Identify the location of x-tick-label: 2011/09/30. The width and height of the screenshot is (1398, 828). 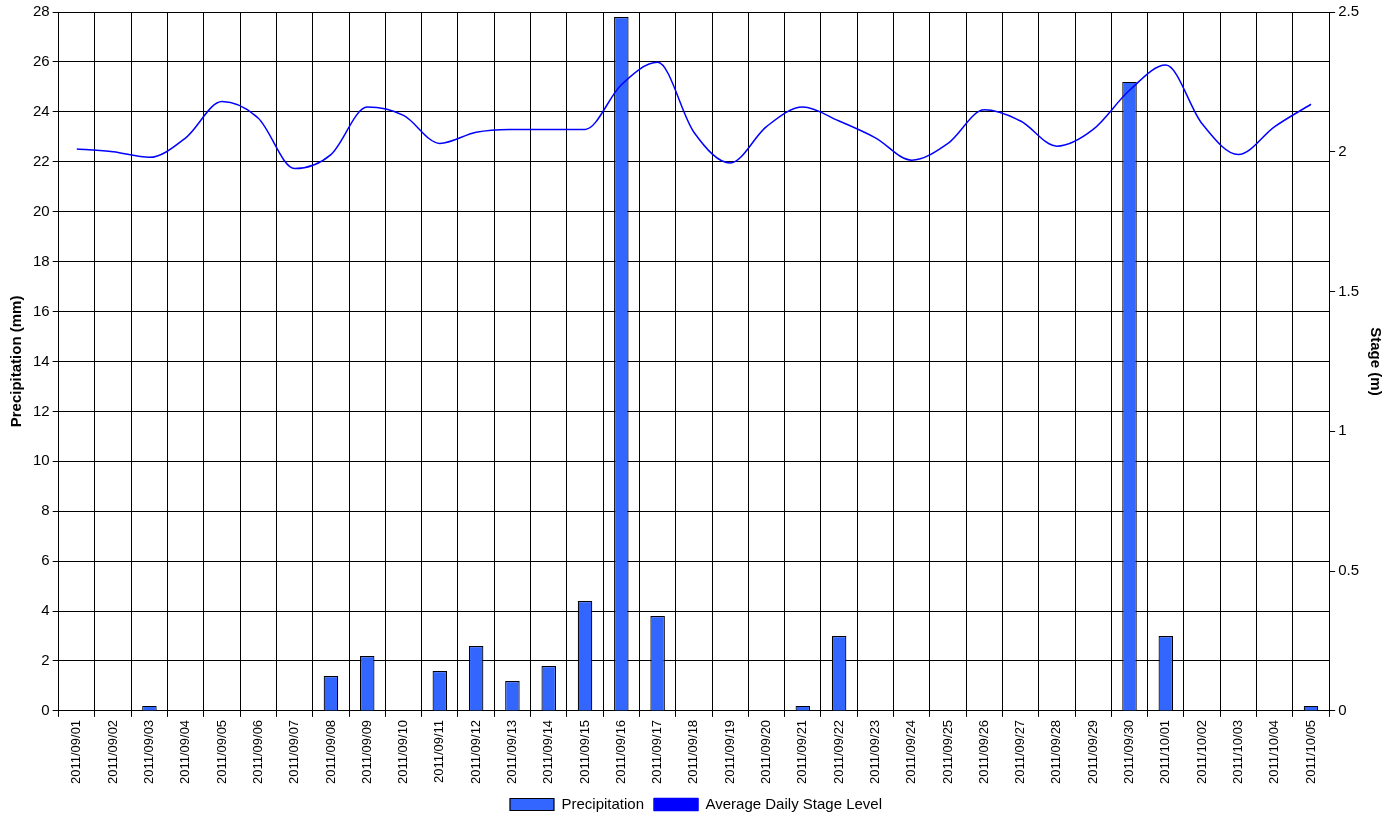
(1129, 752).